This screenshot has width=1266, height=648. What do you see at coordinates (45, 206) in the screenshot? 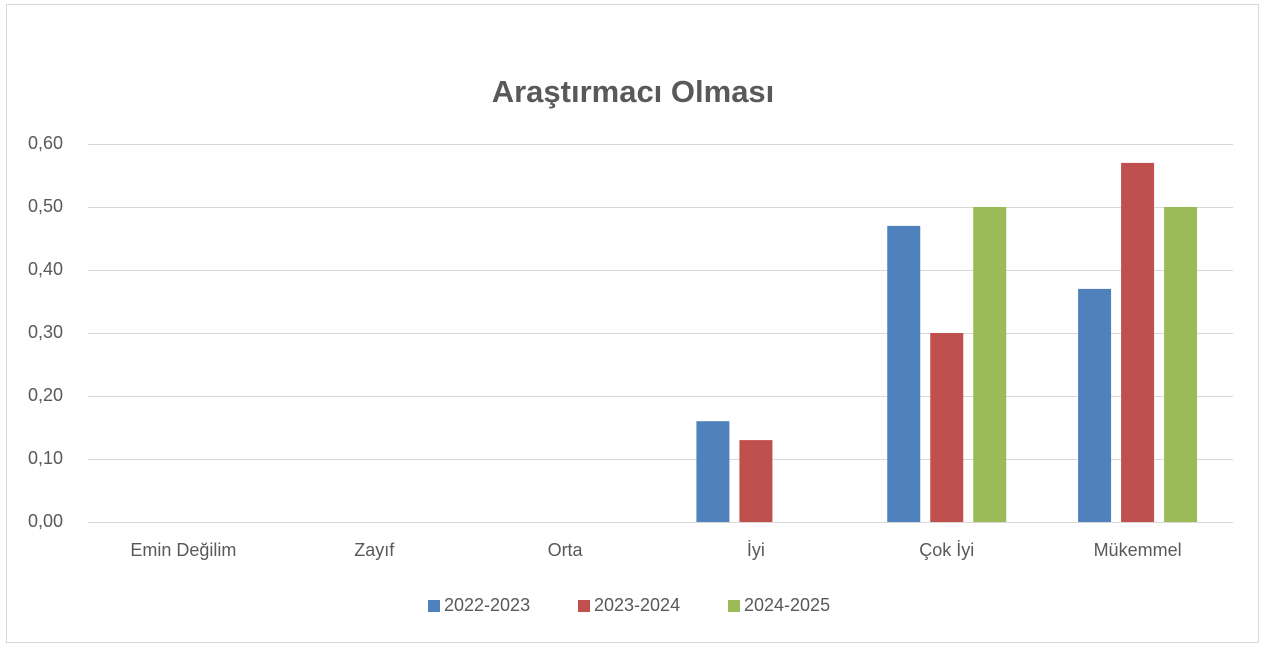
I see `y-tick-label: 0,50` at bounding box center [45, 206].